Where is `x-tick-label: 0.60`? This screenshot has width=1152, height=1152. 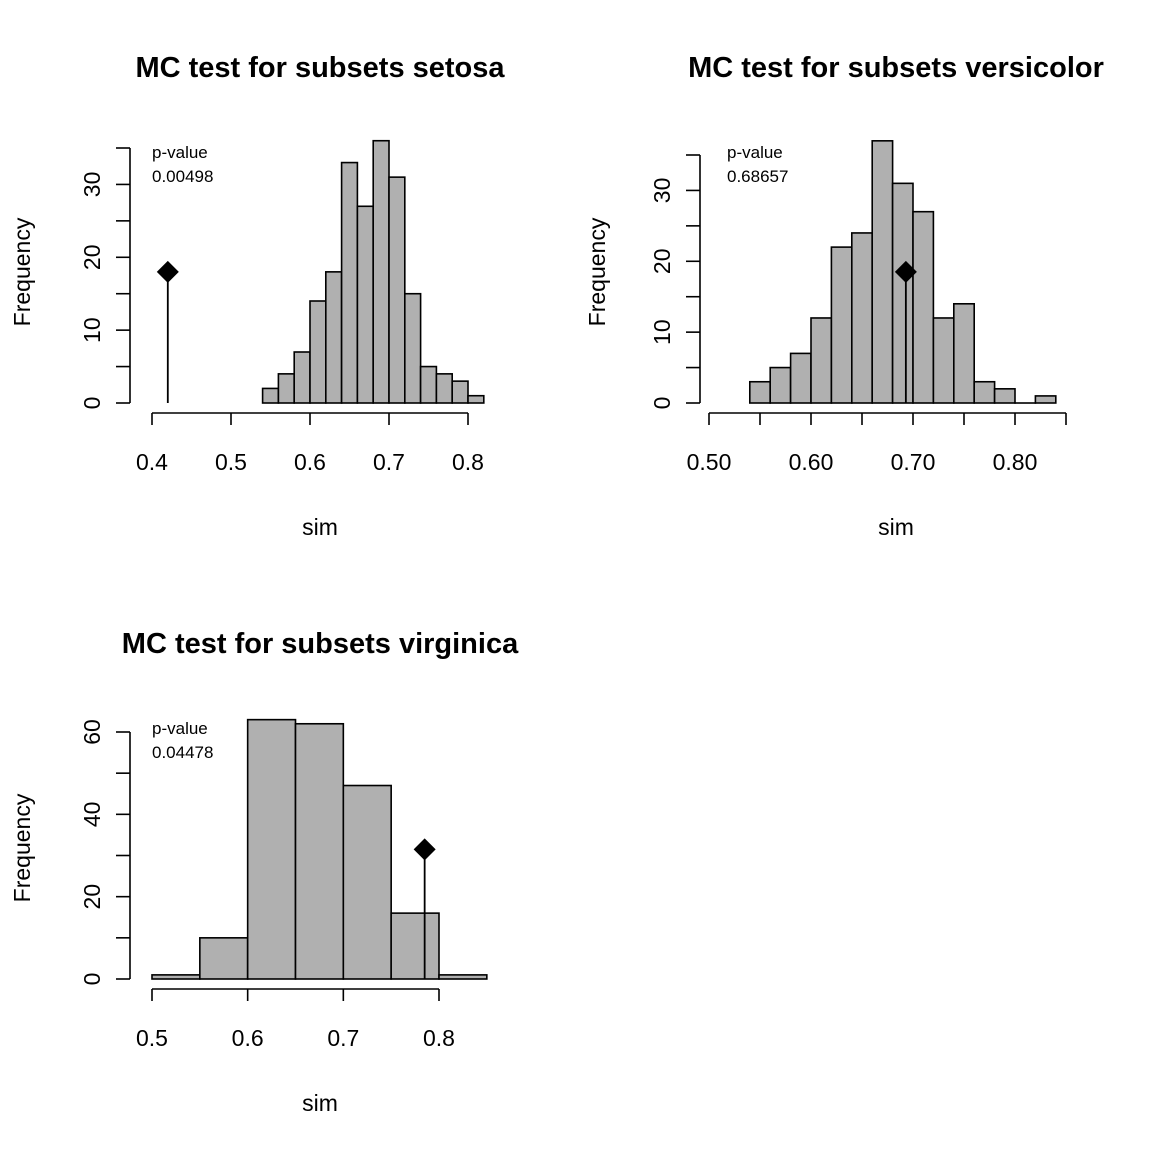 x-tick-label: 0.60 is located at coordinates (811, 462).